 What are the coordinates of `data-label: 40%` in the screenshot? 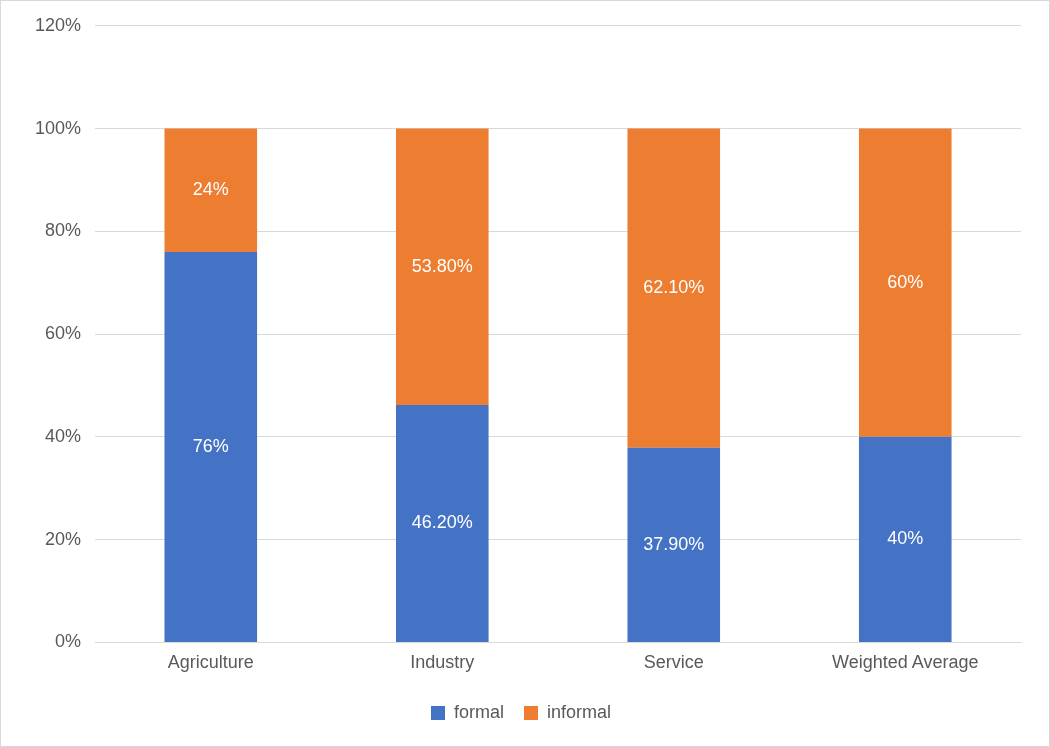 It's located at (905, 538).